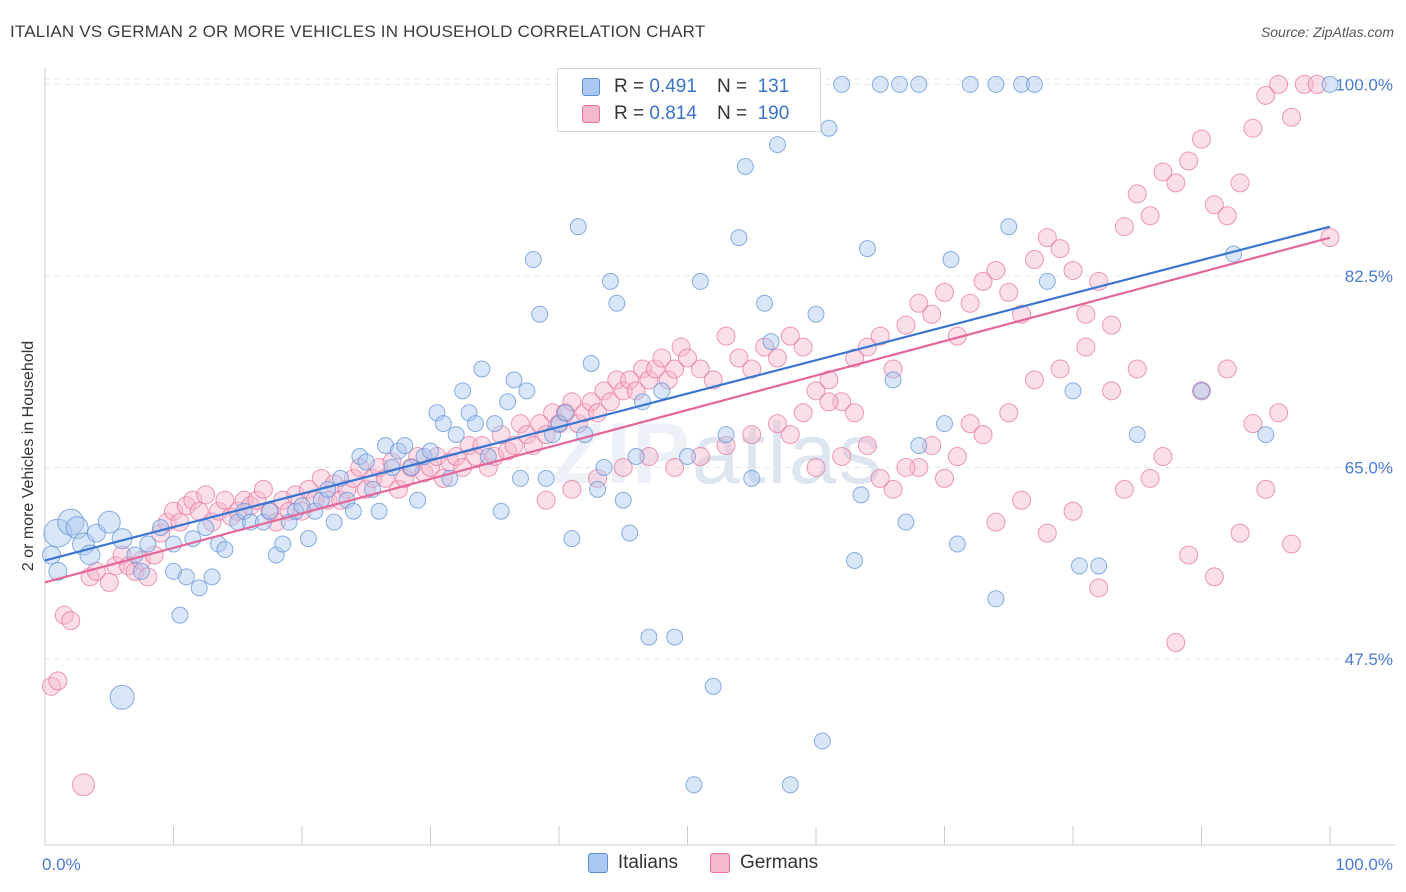 Image resolution: width=1406 pixels, height=892 pixels. What do you see at coordinates (1327, 32) in the screenshot?
I see `source-label: Source: ZipAtlas.com` at bounding box center [1327, 32].